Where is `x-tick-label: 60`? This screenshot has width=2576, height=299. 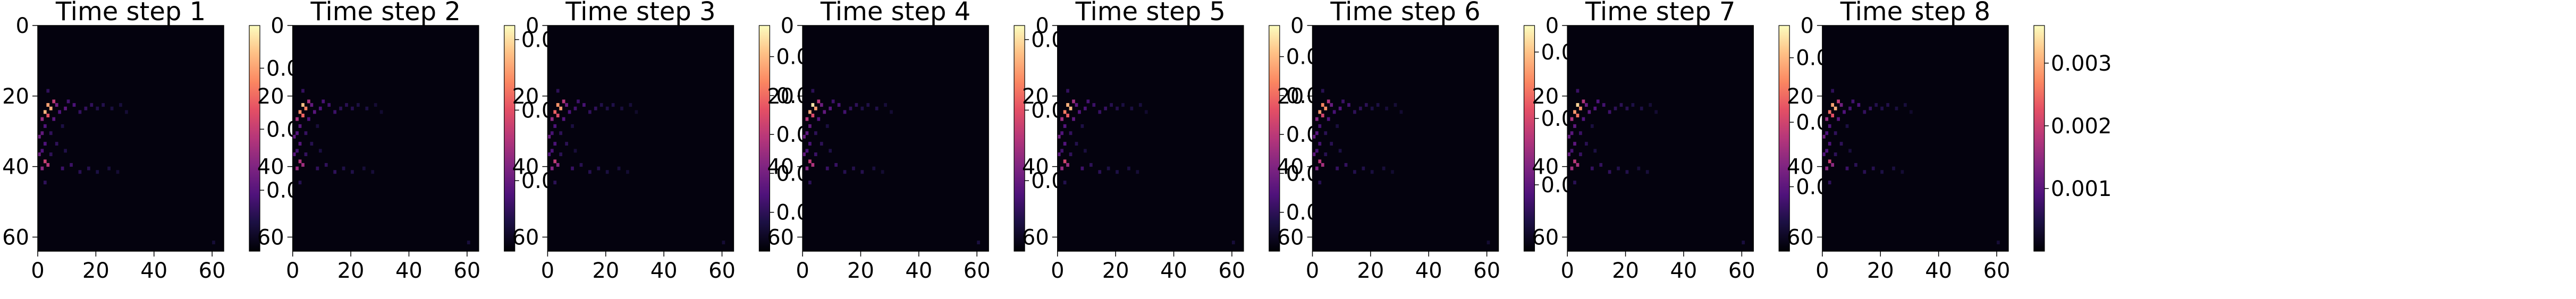
x-tick-label: 60 is located at coordinates (467, 271).